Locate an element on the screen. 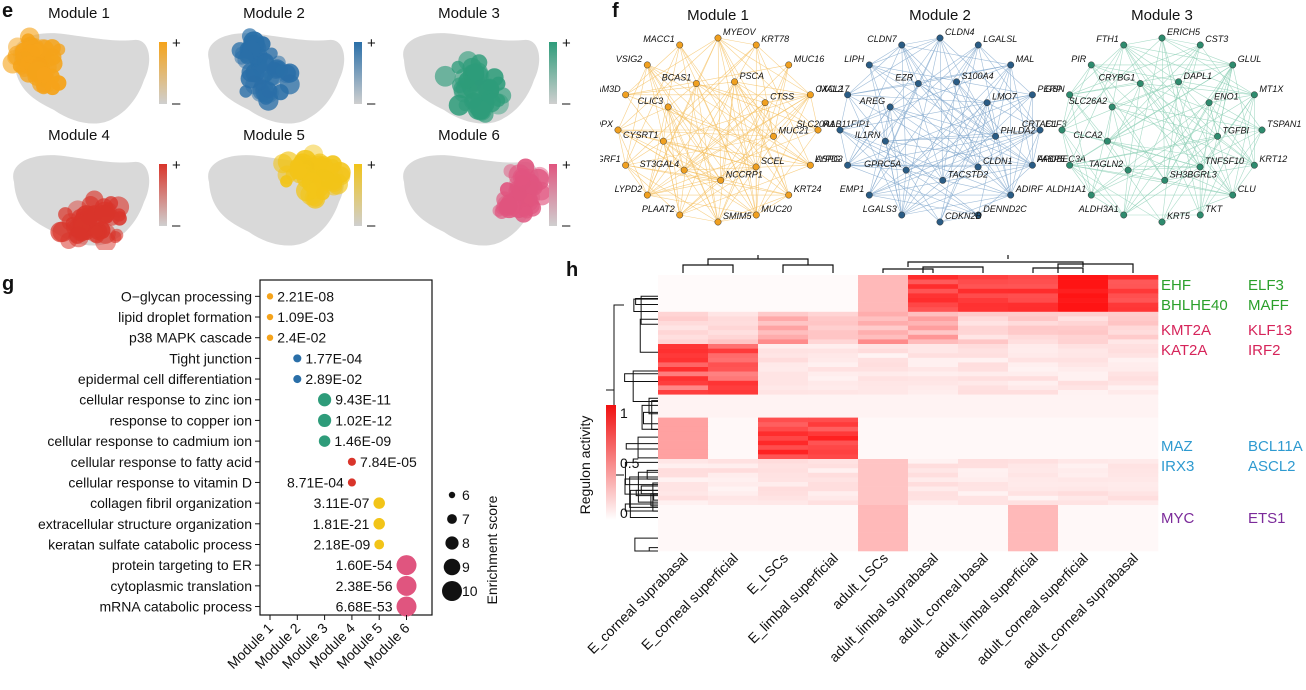 The width and height of the screenshot is (1306, 690). term-label: collagen fibril organization is located at coordinates (171, 503).